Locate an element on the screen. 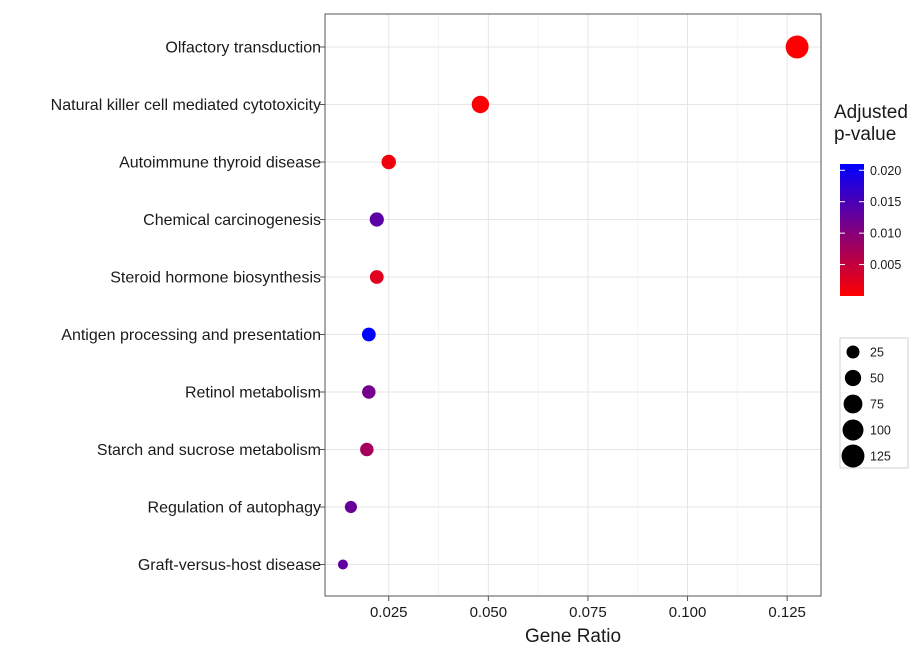 The height and width of the screenshot is (645, 922). x-tick-label: 0.050 is located at coordinates (489, 612).